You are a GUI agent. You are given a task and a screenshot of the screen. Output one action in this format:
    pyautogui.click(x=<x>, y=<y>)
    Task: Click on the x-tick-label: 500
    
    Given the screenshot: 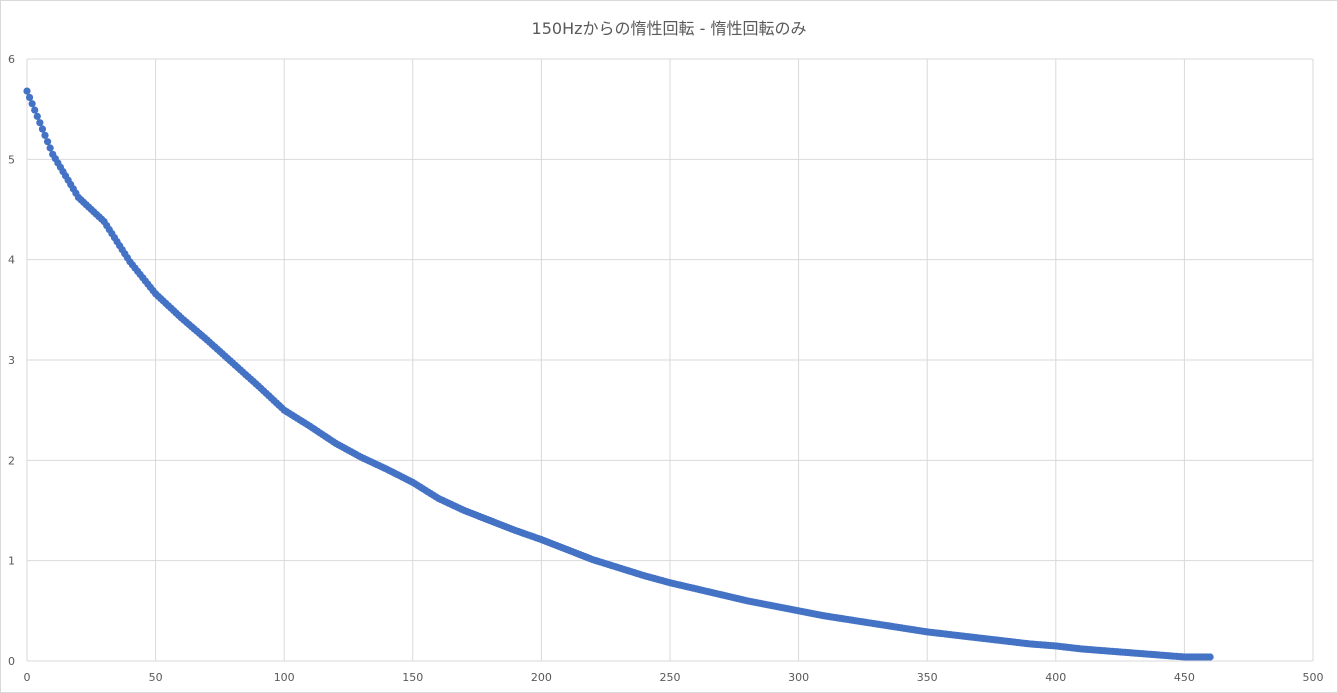 What is the action you would take?
    pyautogui.click(x=1313, y=677)
    